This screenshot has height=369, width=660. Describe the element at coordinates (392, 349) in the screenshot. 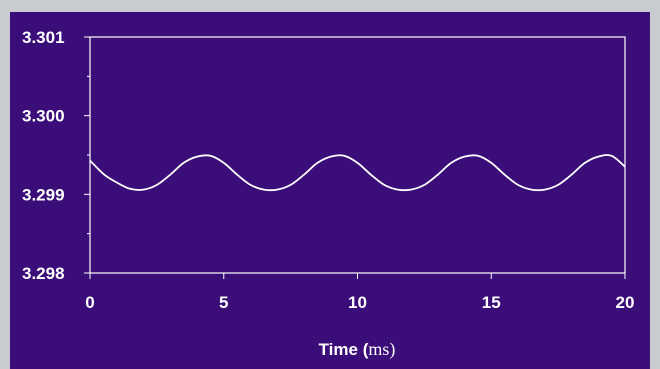

I see `x-axis-title-close: )` at that location.